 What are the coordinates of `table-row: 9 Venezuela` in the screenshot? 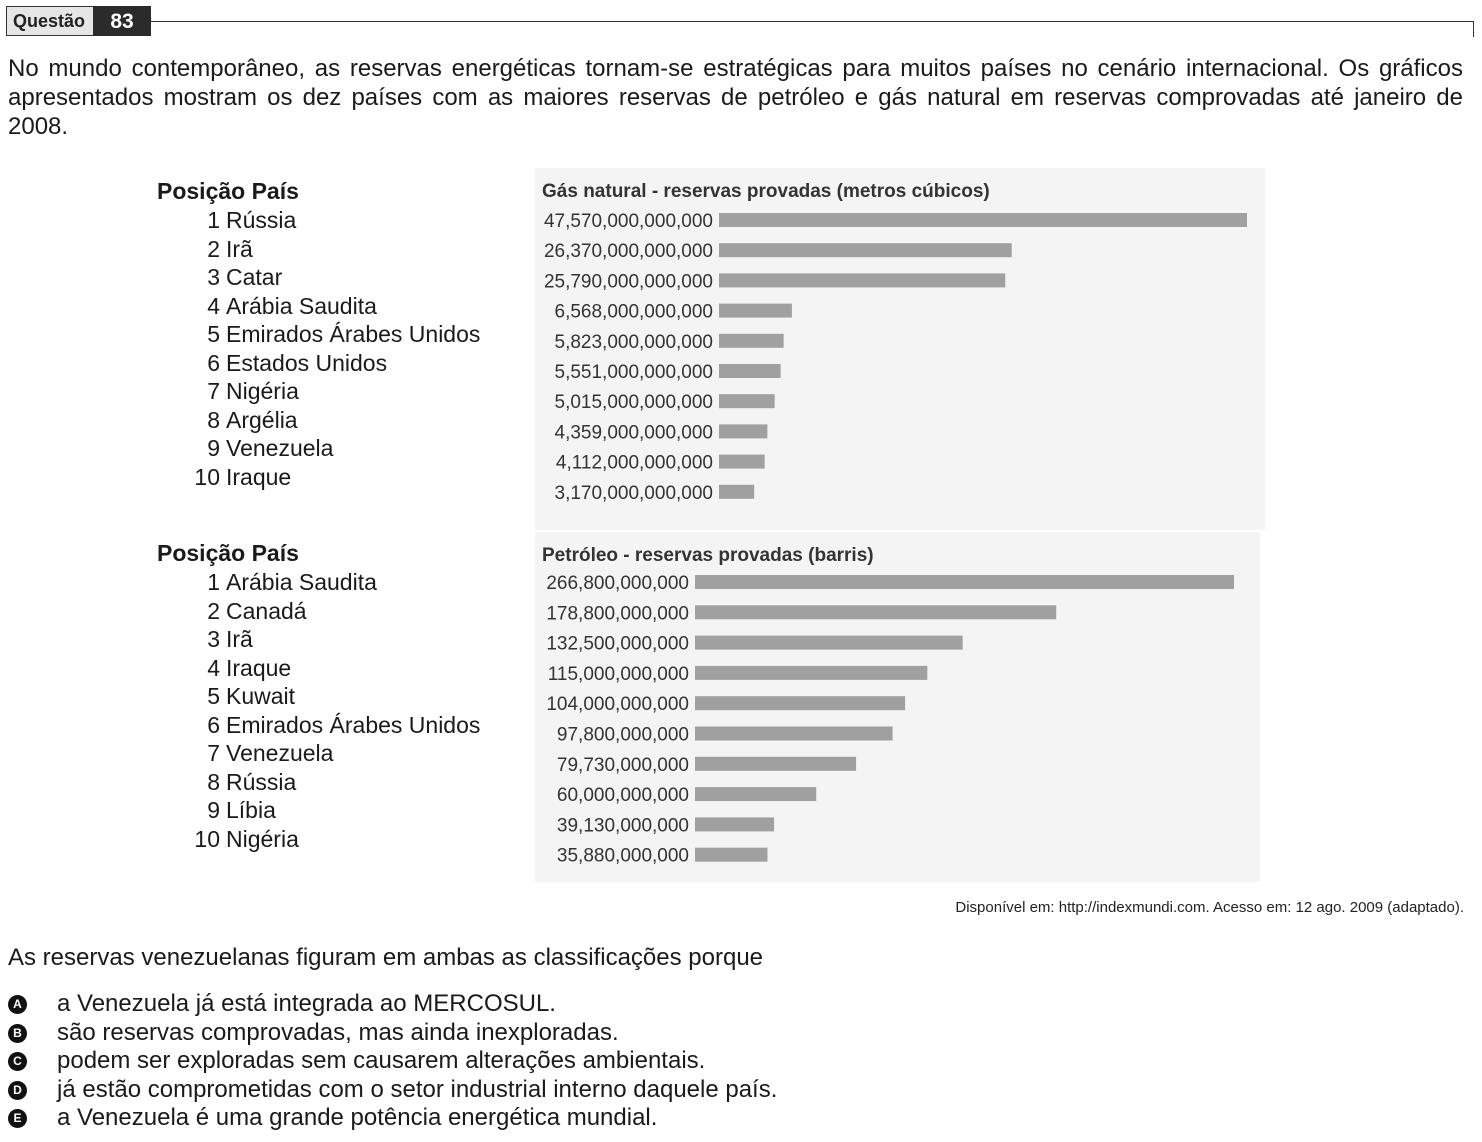 It's located at (318, 448).